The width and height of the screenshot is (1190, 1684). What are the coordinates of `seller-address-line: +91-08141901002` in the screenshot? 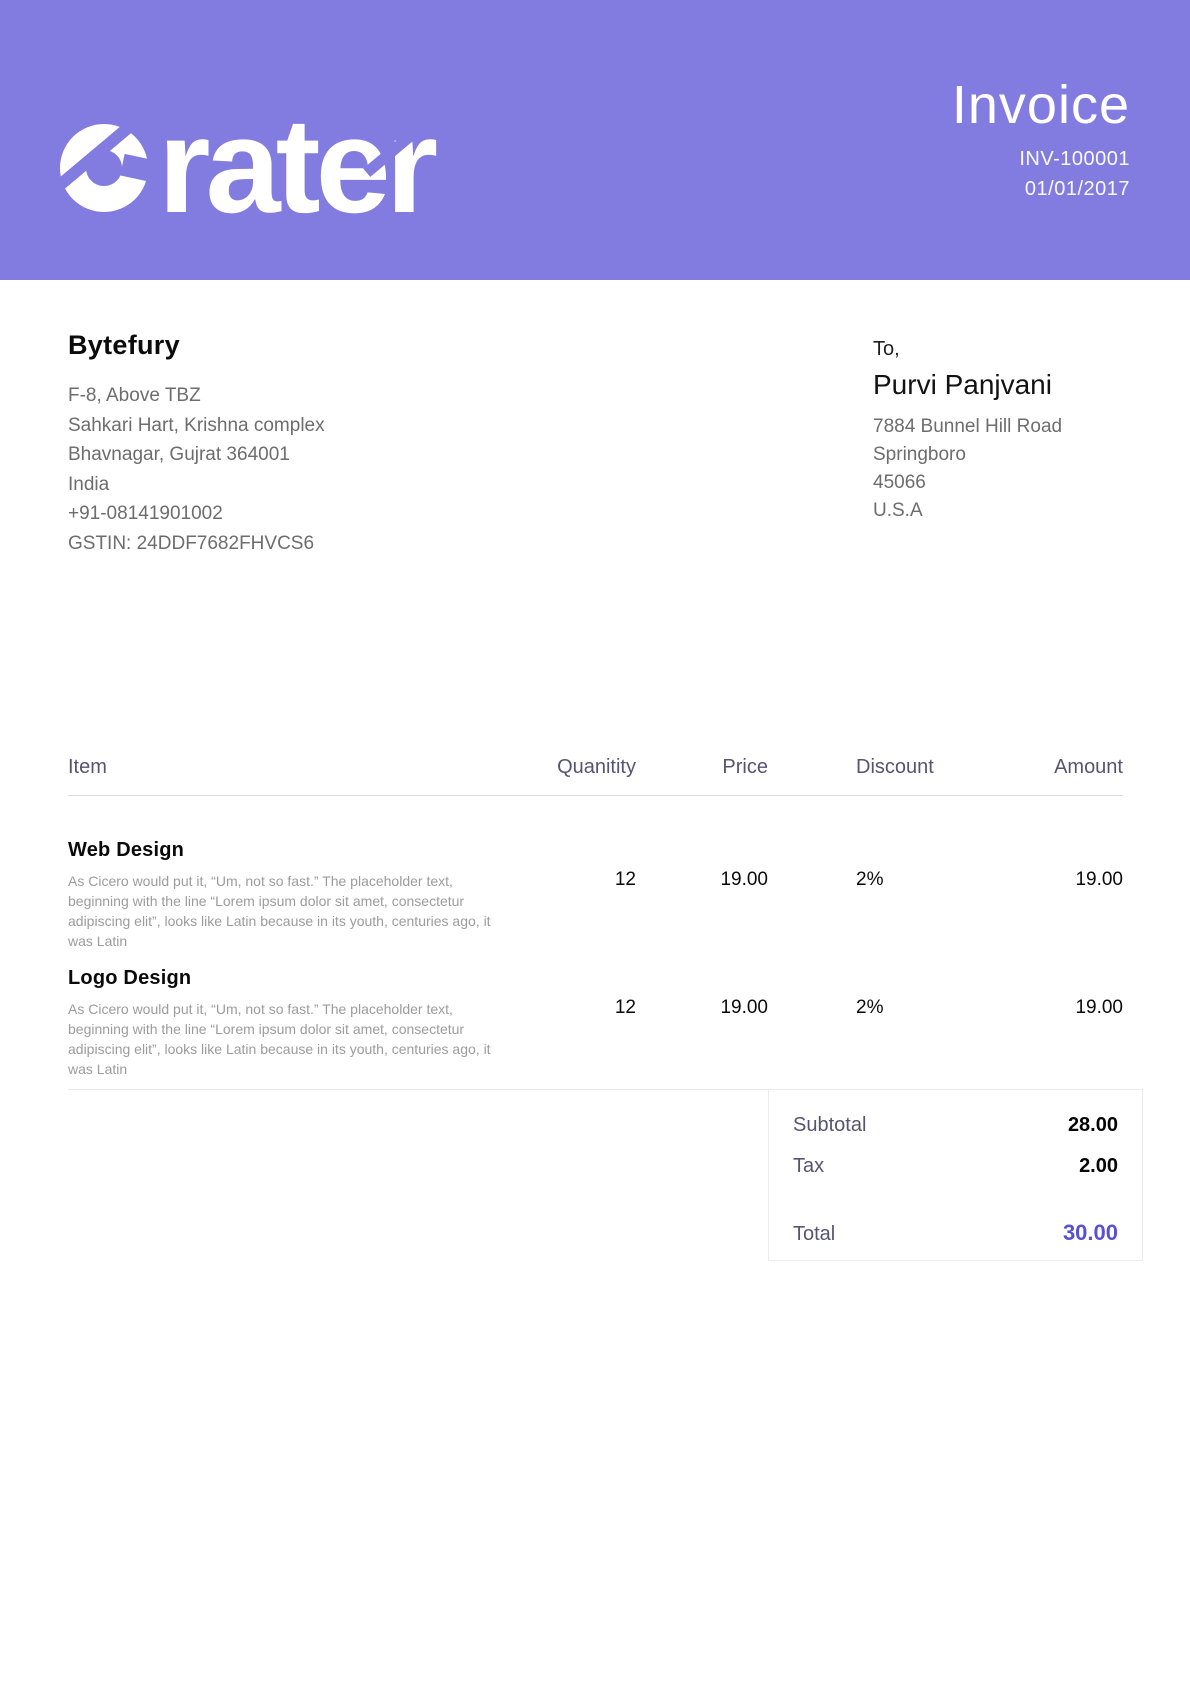 It's located at (145, 513).